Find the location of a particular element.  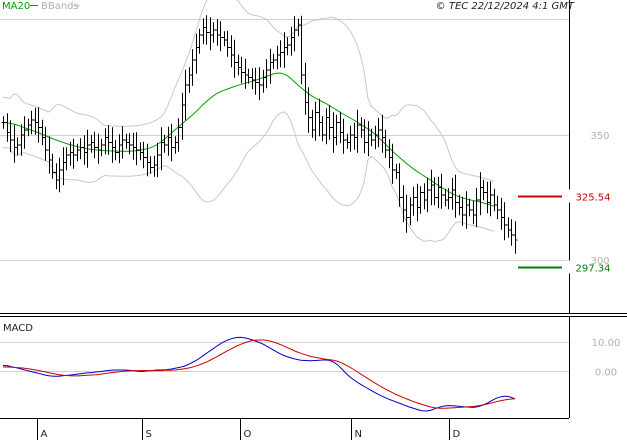

x-axis-month-label: S is located at coordinates (149, 434).